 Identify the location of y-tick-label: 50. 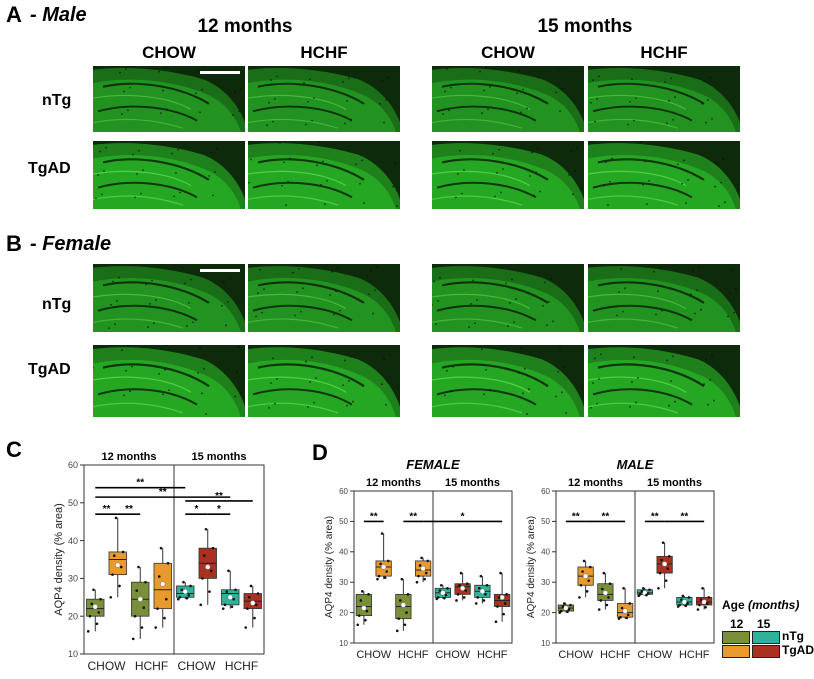
(73, 503).